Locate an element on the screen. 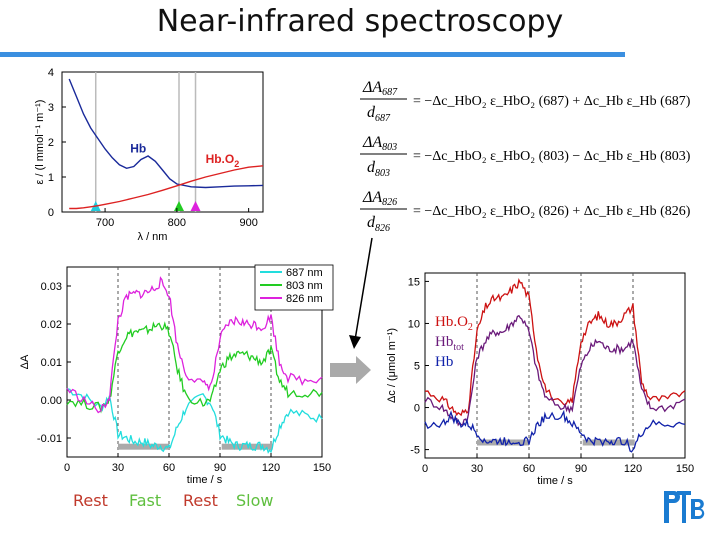 Image resolution: width=720 pixels, height=540 pixels. series-line-826-nm is located at coordinates (194, 345).